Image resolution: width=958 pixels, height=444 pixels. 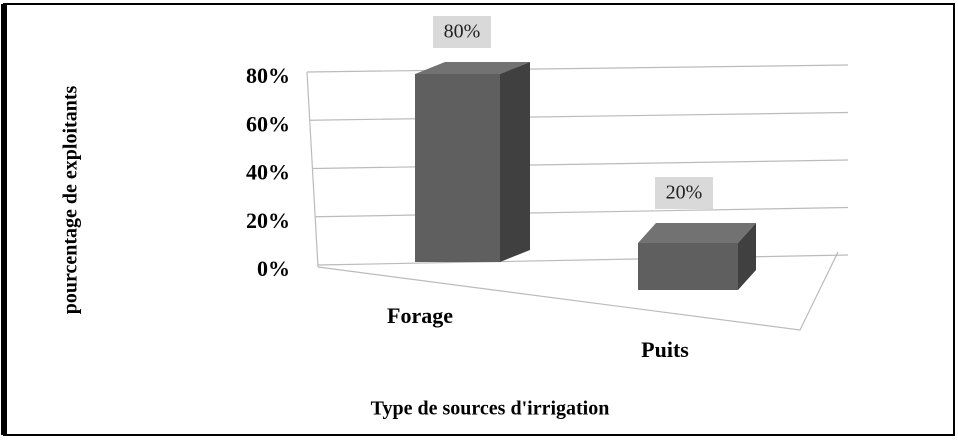 I want to click on value-label: 20%, so click(x=684, y=193).